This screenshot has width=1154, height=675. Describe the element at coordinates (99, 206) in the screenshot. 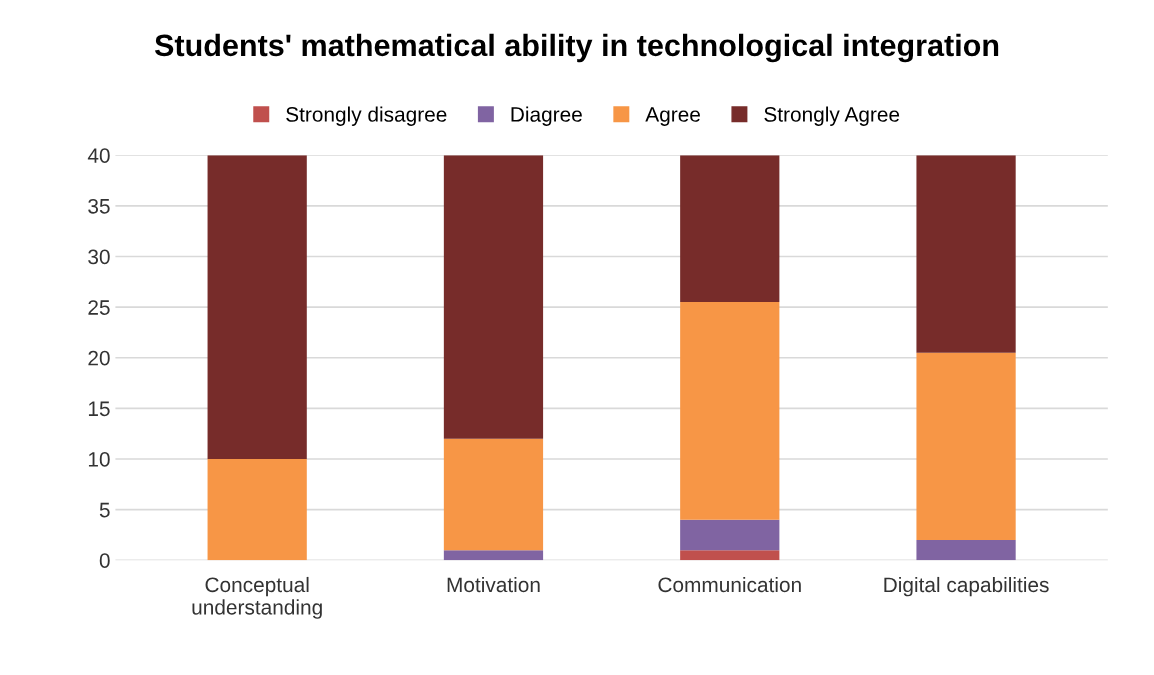

I see `y-tick-label: 35` at that location.